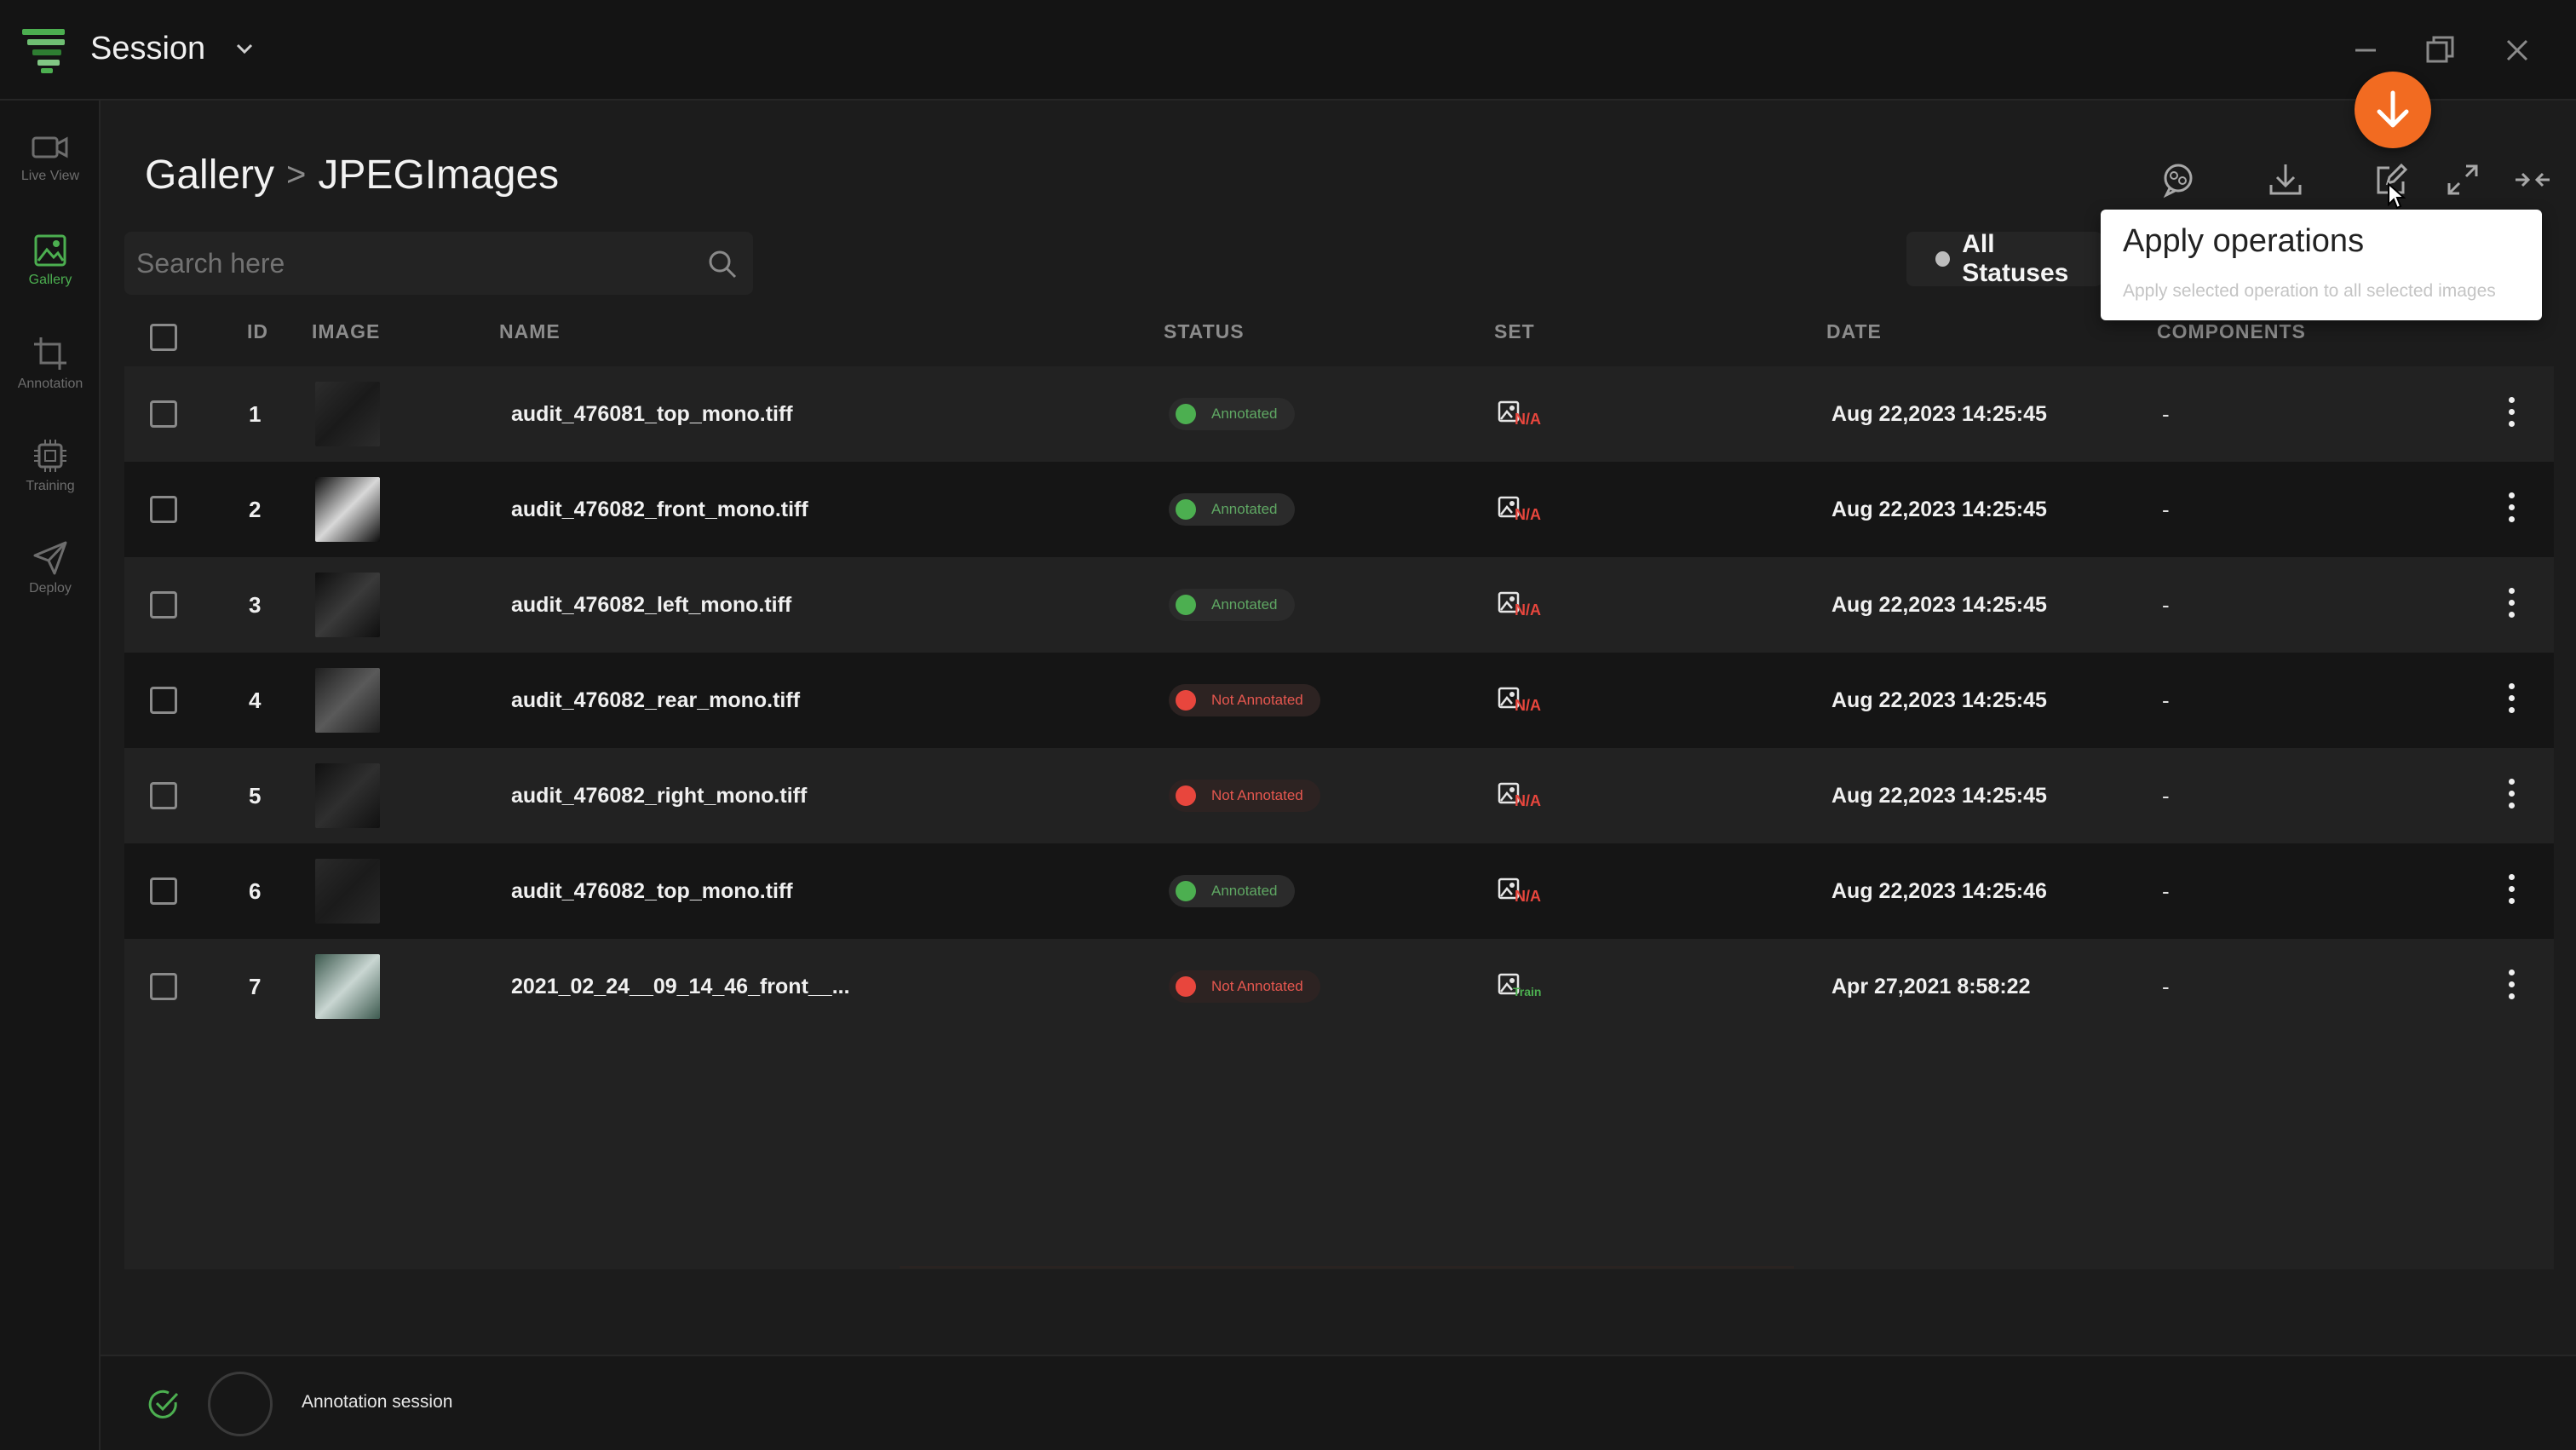 Image resolution: width=2576 pixels, height=1450 pixels. Describe the element at coordinates (2462, 179) in the screenshot. I see `expand-button` at that location.